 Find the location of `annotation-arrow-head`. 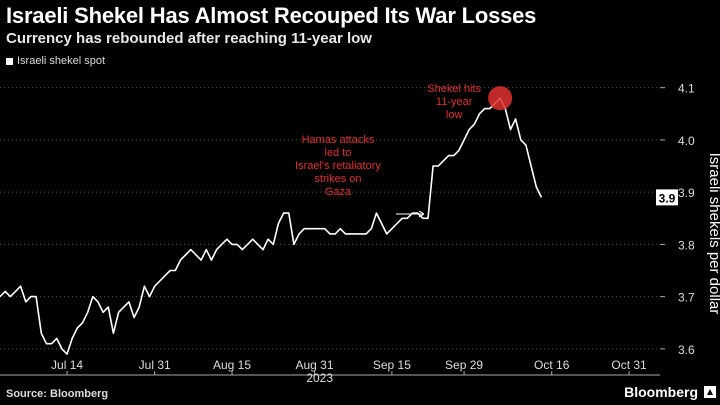

annotation-arrow-head is located at coordinates (421, 214).